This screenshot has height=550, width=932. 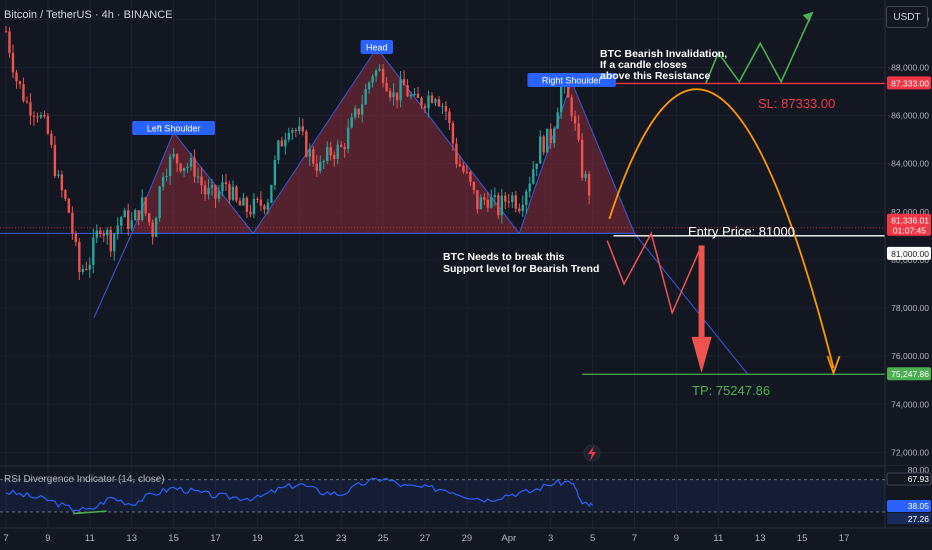 I want to click on invalidation-note: If a candle closes, so click(x=643, y=65).